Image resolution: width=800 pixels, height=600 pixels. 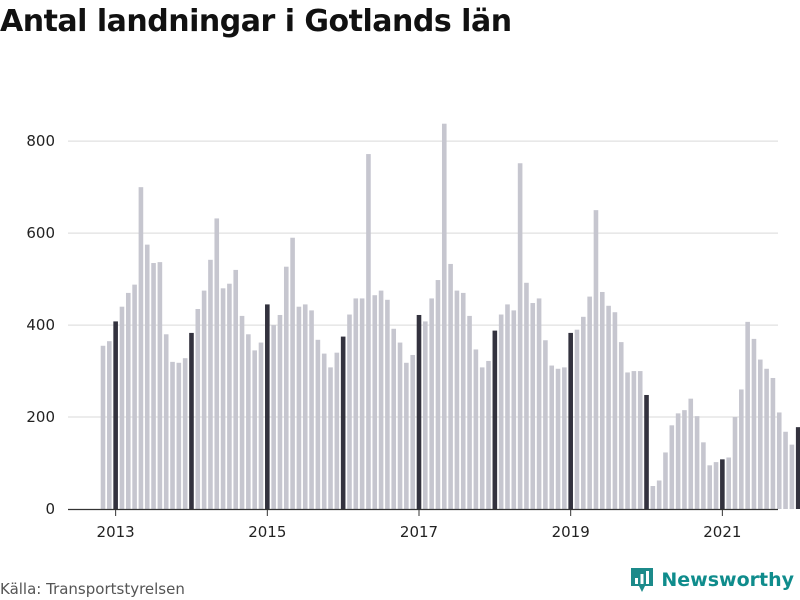 I want to click on y-tick-label: 600, so click(x=40, y=233).